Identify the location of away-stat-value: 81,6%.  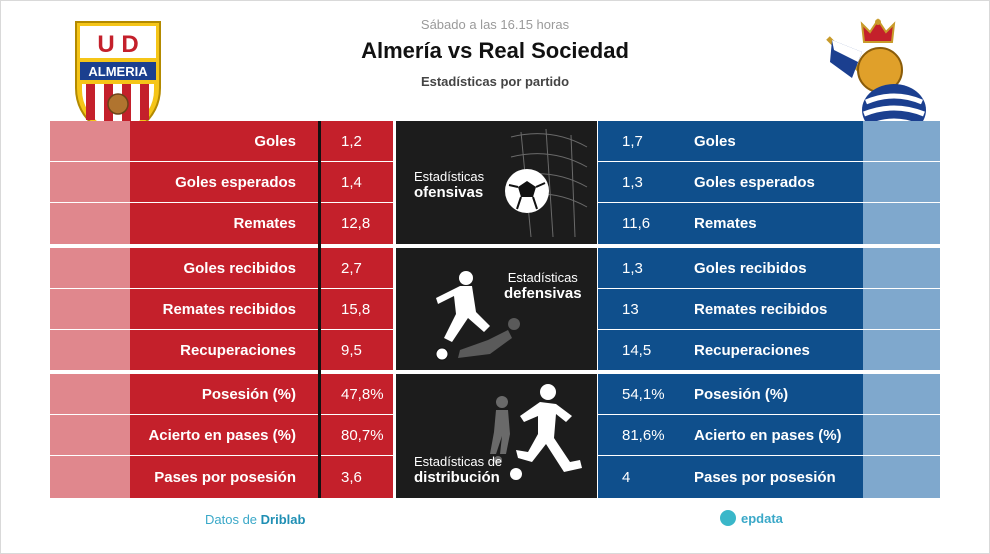
(634, 435).